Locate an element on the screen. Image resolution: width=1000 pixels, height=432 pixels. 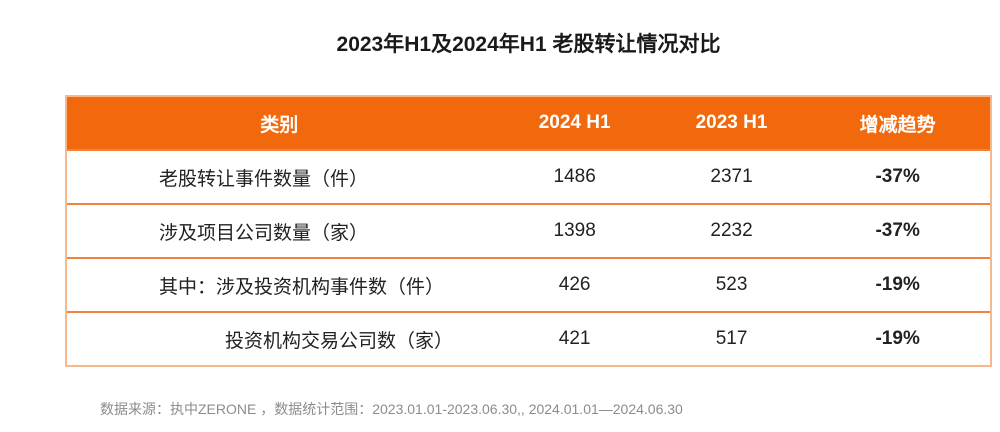
row-label: 老股转让事件数量（件） is located at coordinates (264, 179).